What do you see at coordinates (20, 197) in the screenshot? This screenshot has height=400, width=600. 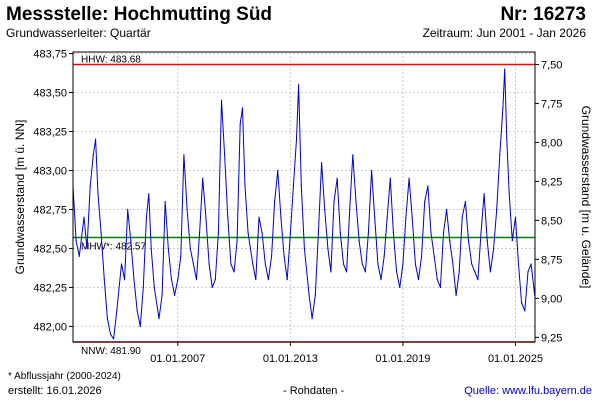 I see `y-axis-label-left: Grundwasserstand [m ü. NN]` at bounding box center [20, 197].